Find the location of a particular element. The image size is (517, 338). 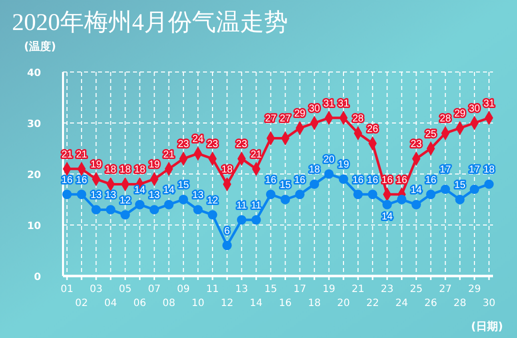

data-label: 24 is located at coordinates (198, 140).